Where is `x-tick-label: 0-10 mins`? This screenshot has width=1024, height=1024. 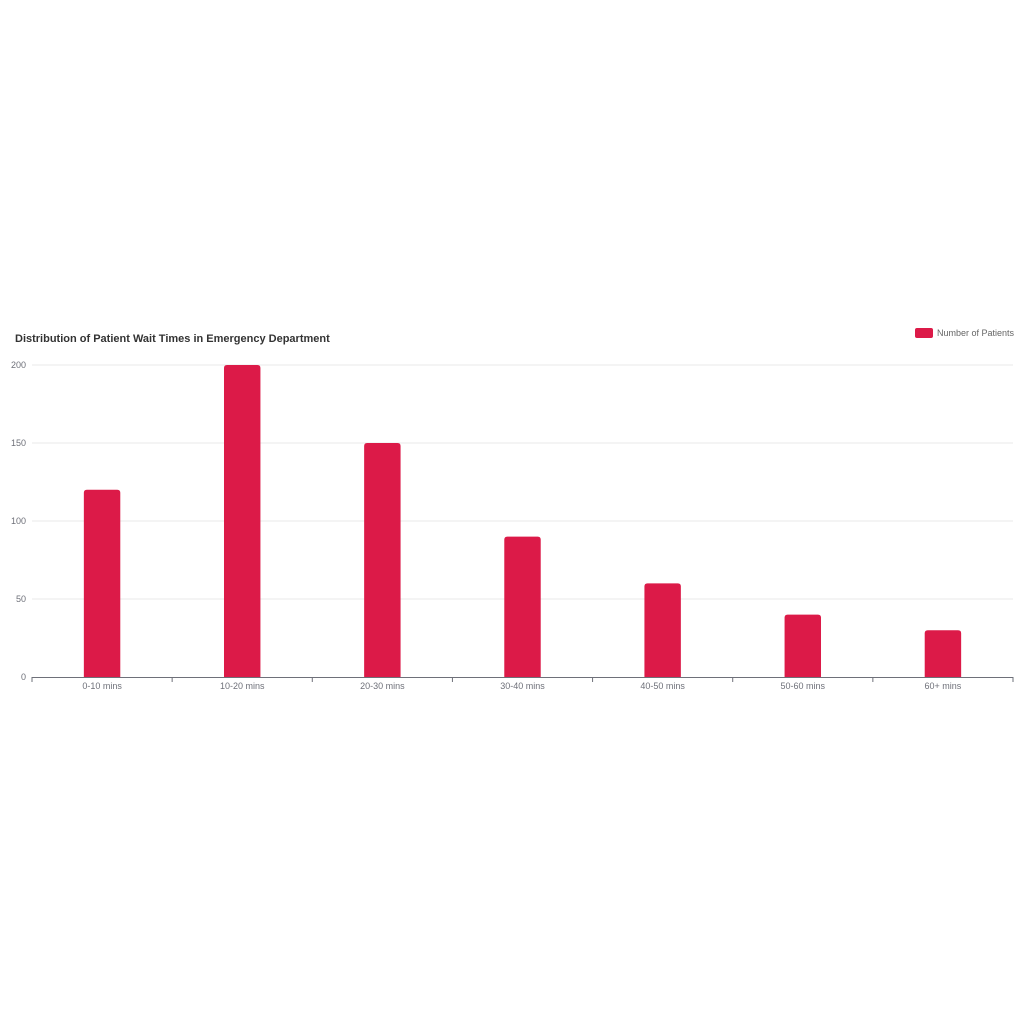
x-tick-label: 0-10 mins is located at coordinates (102, 686).